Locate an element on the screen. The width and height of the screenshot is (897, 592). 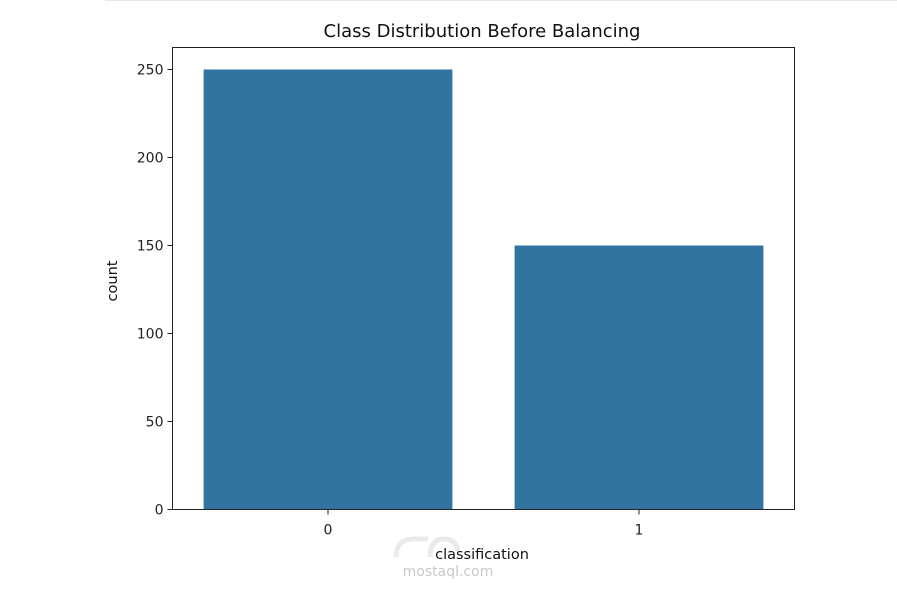
watermark-logo is located at coordinates (427, 547).